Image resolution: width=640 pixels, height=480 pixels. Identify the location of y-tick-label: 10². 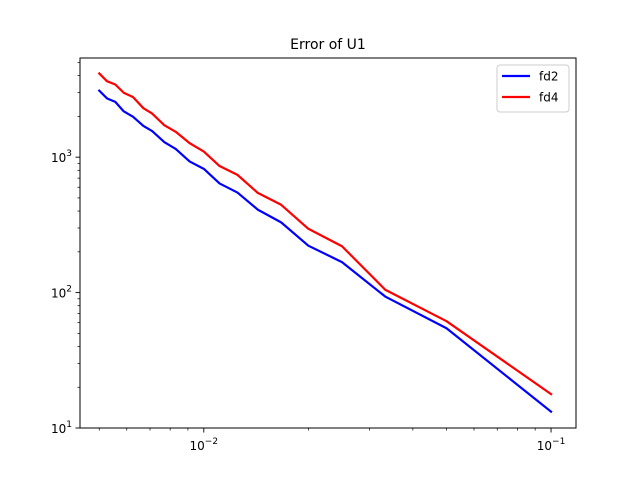
(61, 293).